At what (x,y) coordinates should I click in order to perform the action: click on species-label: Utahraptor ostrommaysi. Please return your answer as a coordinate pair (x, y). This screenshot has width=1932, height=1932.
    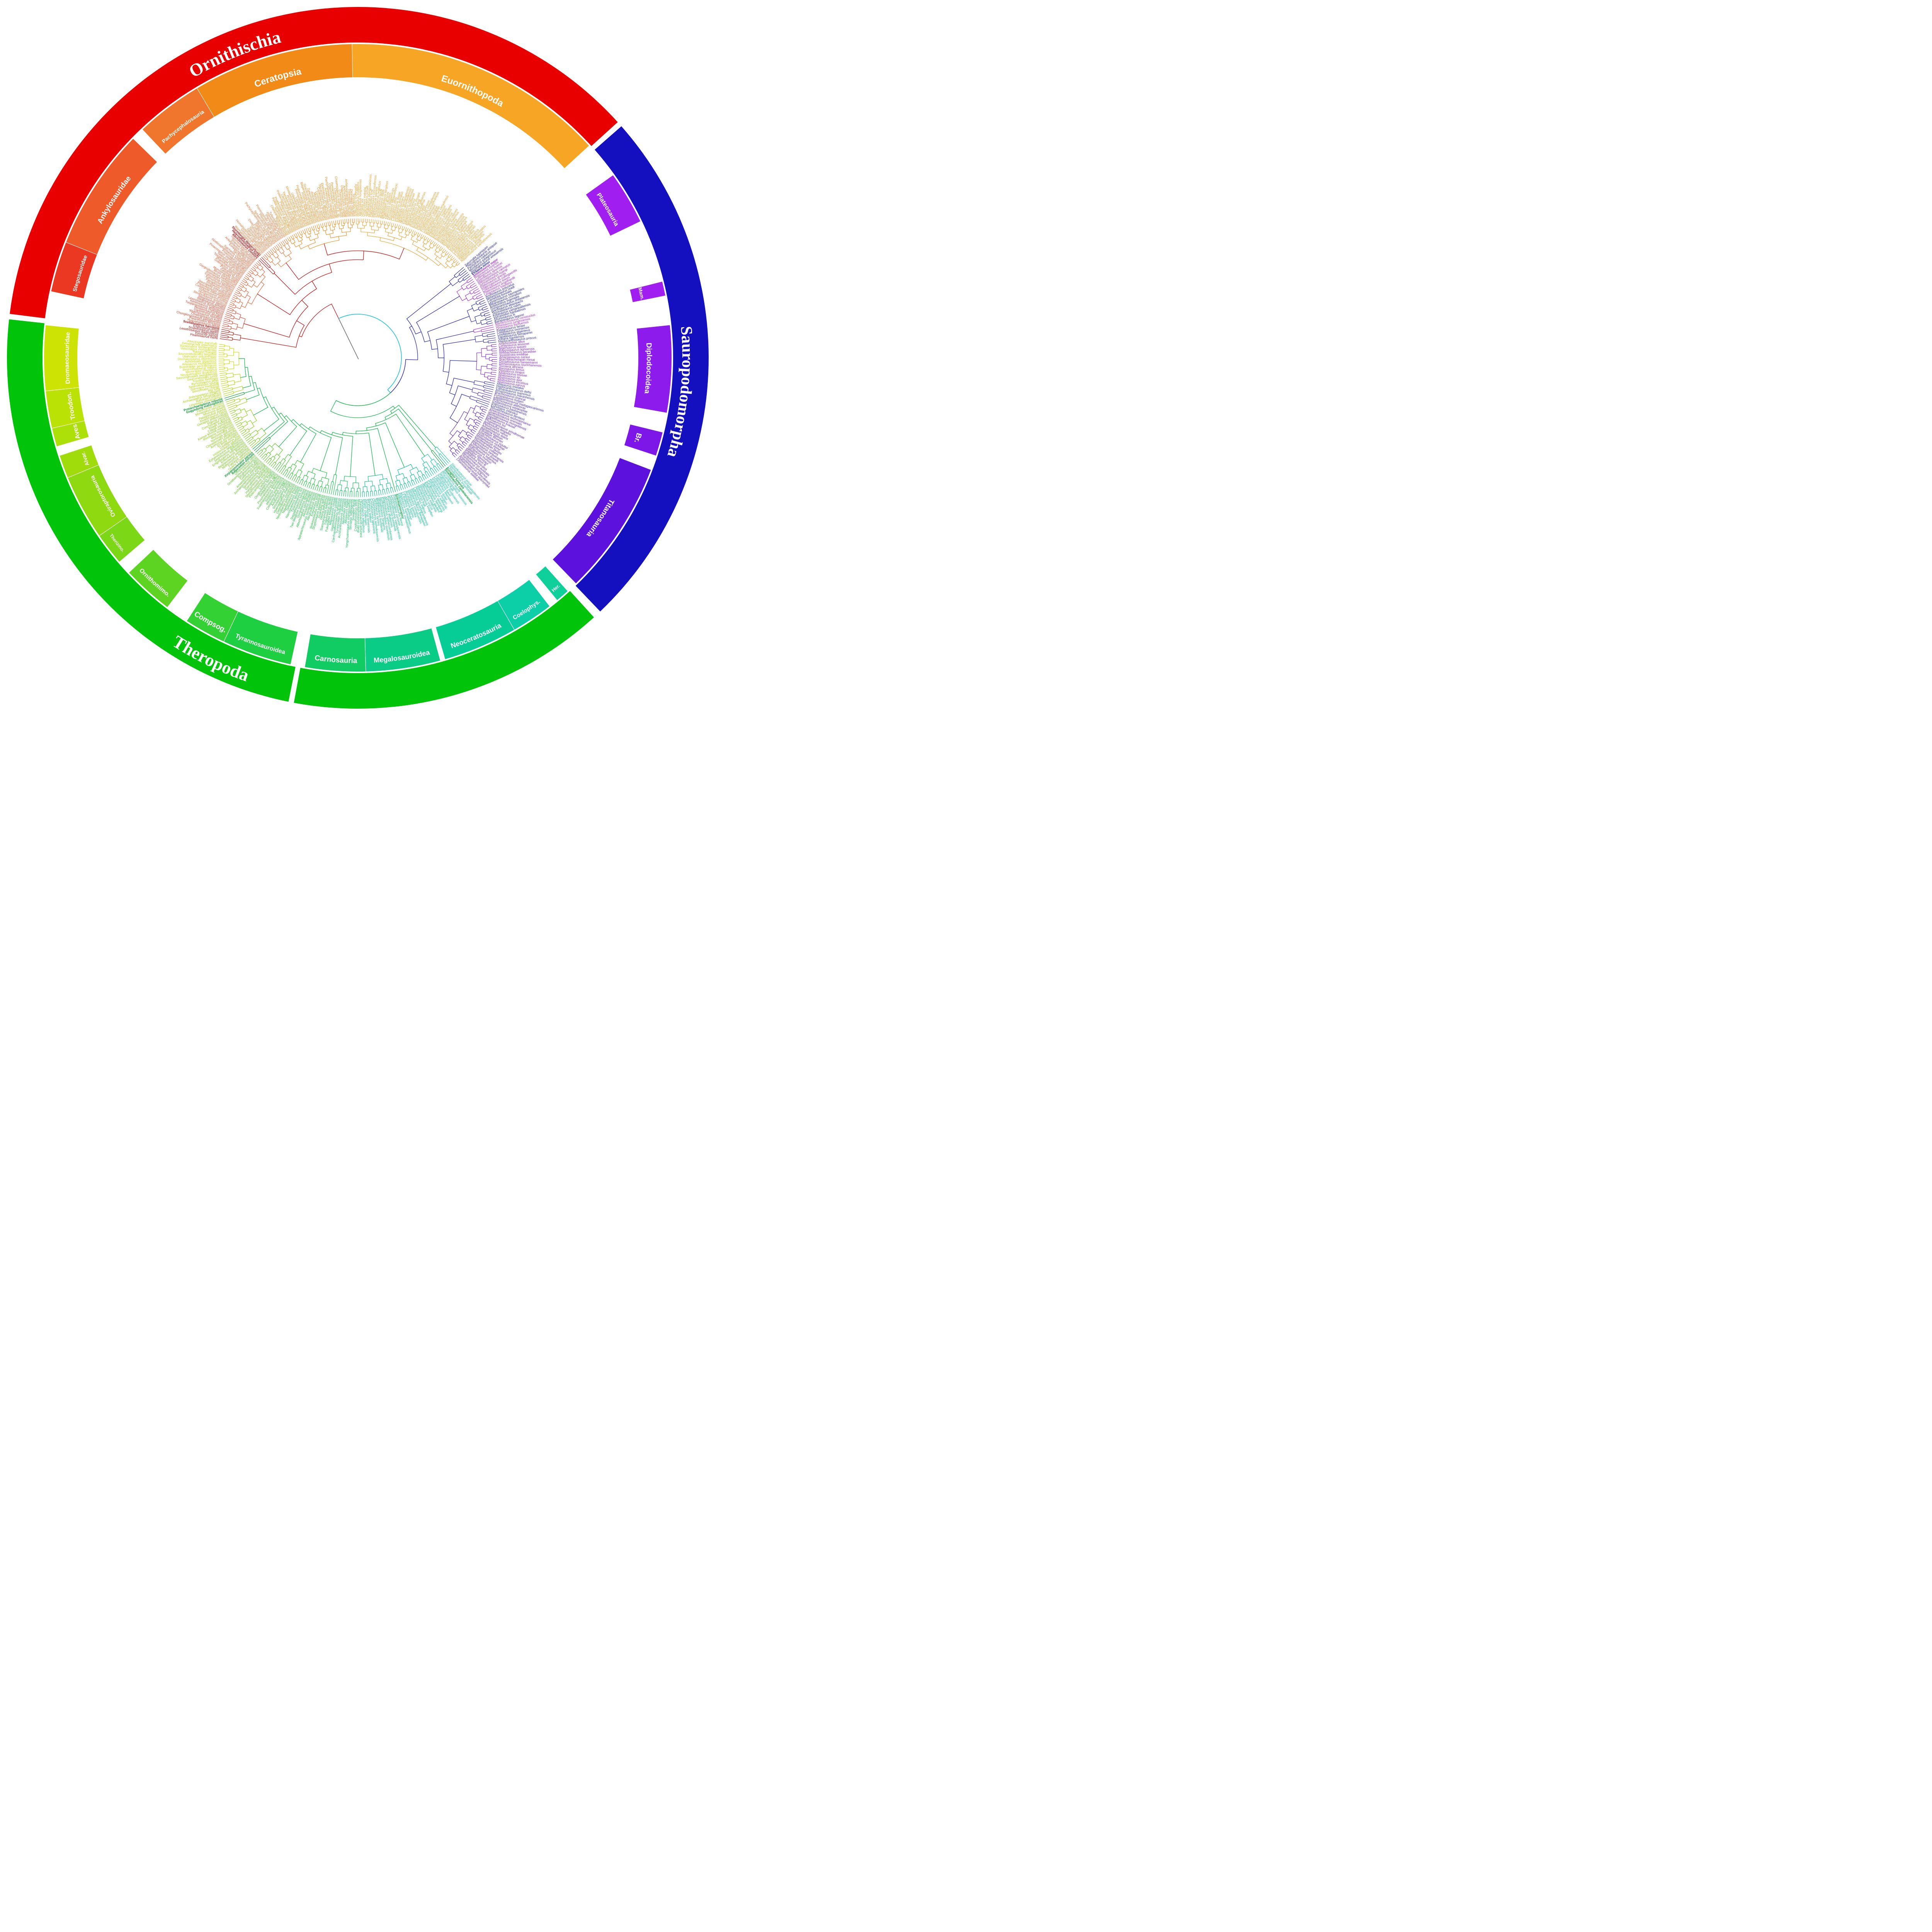
    Looking at the image, I should click on (200, 357).